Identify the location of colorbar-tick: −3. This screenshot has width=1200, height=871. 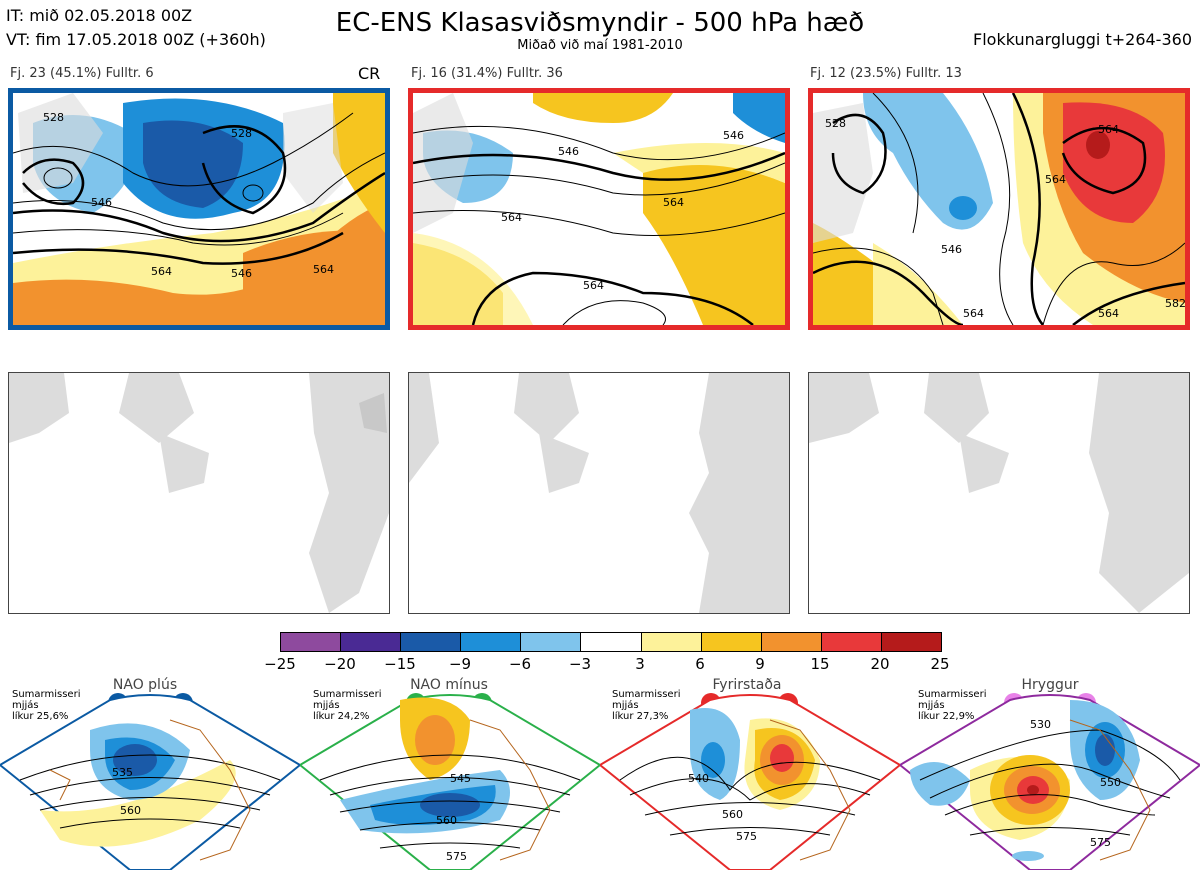
(580, 664).